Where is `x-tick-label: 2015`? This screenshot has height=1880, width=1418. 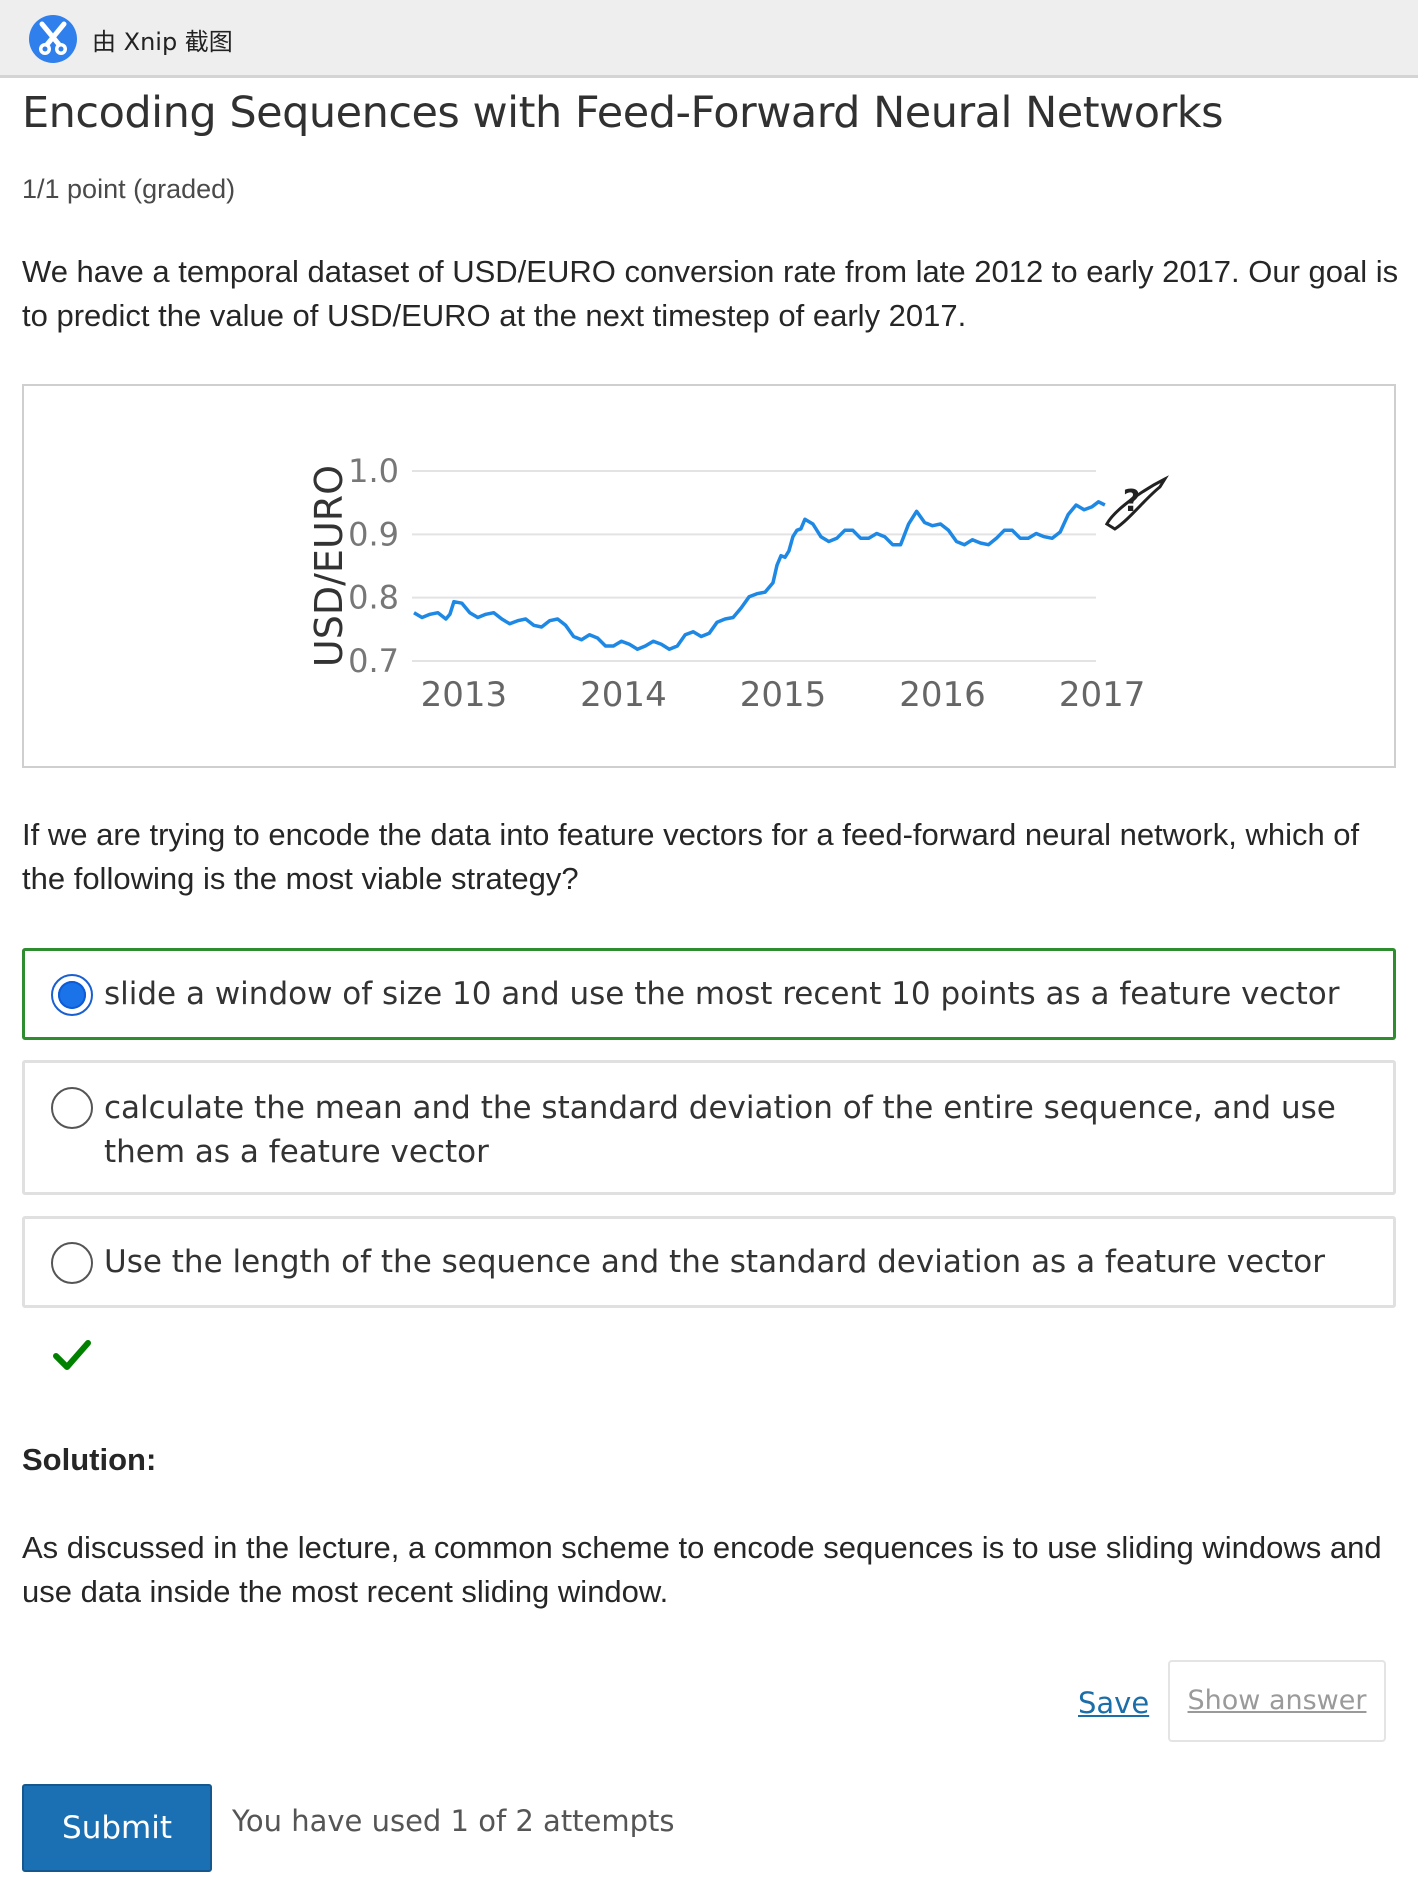 x-tick-label: 2015 is located at coordinates (783, 695).